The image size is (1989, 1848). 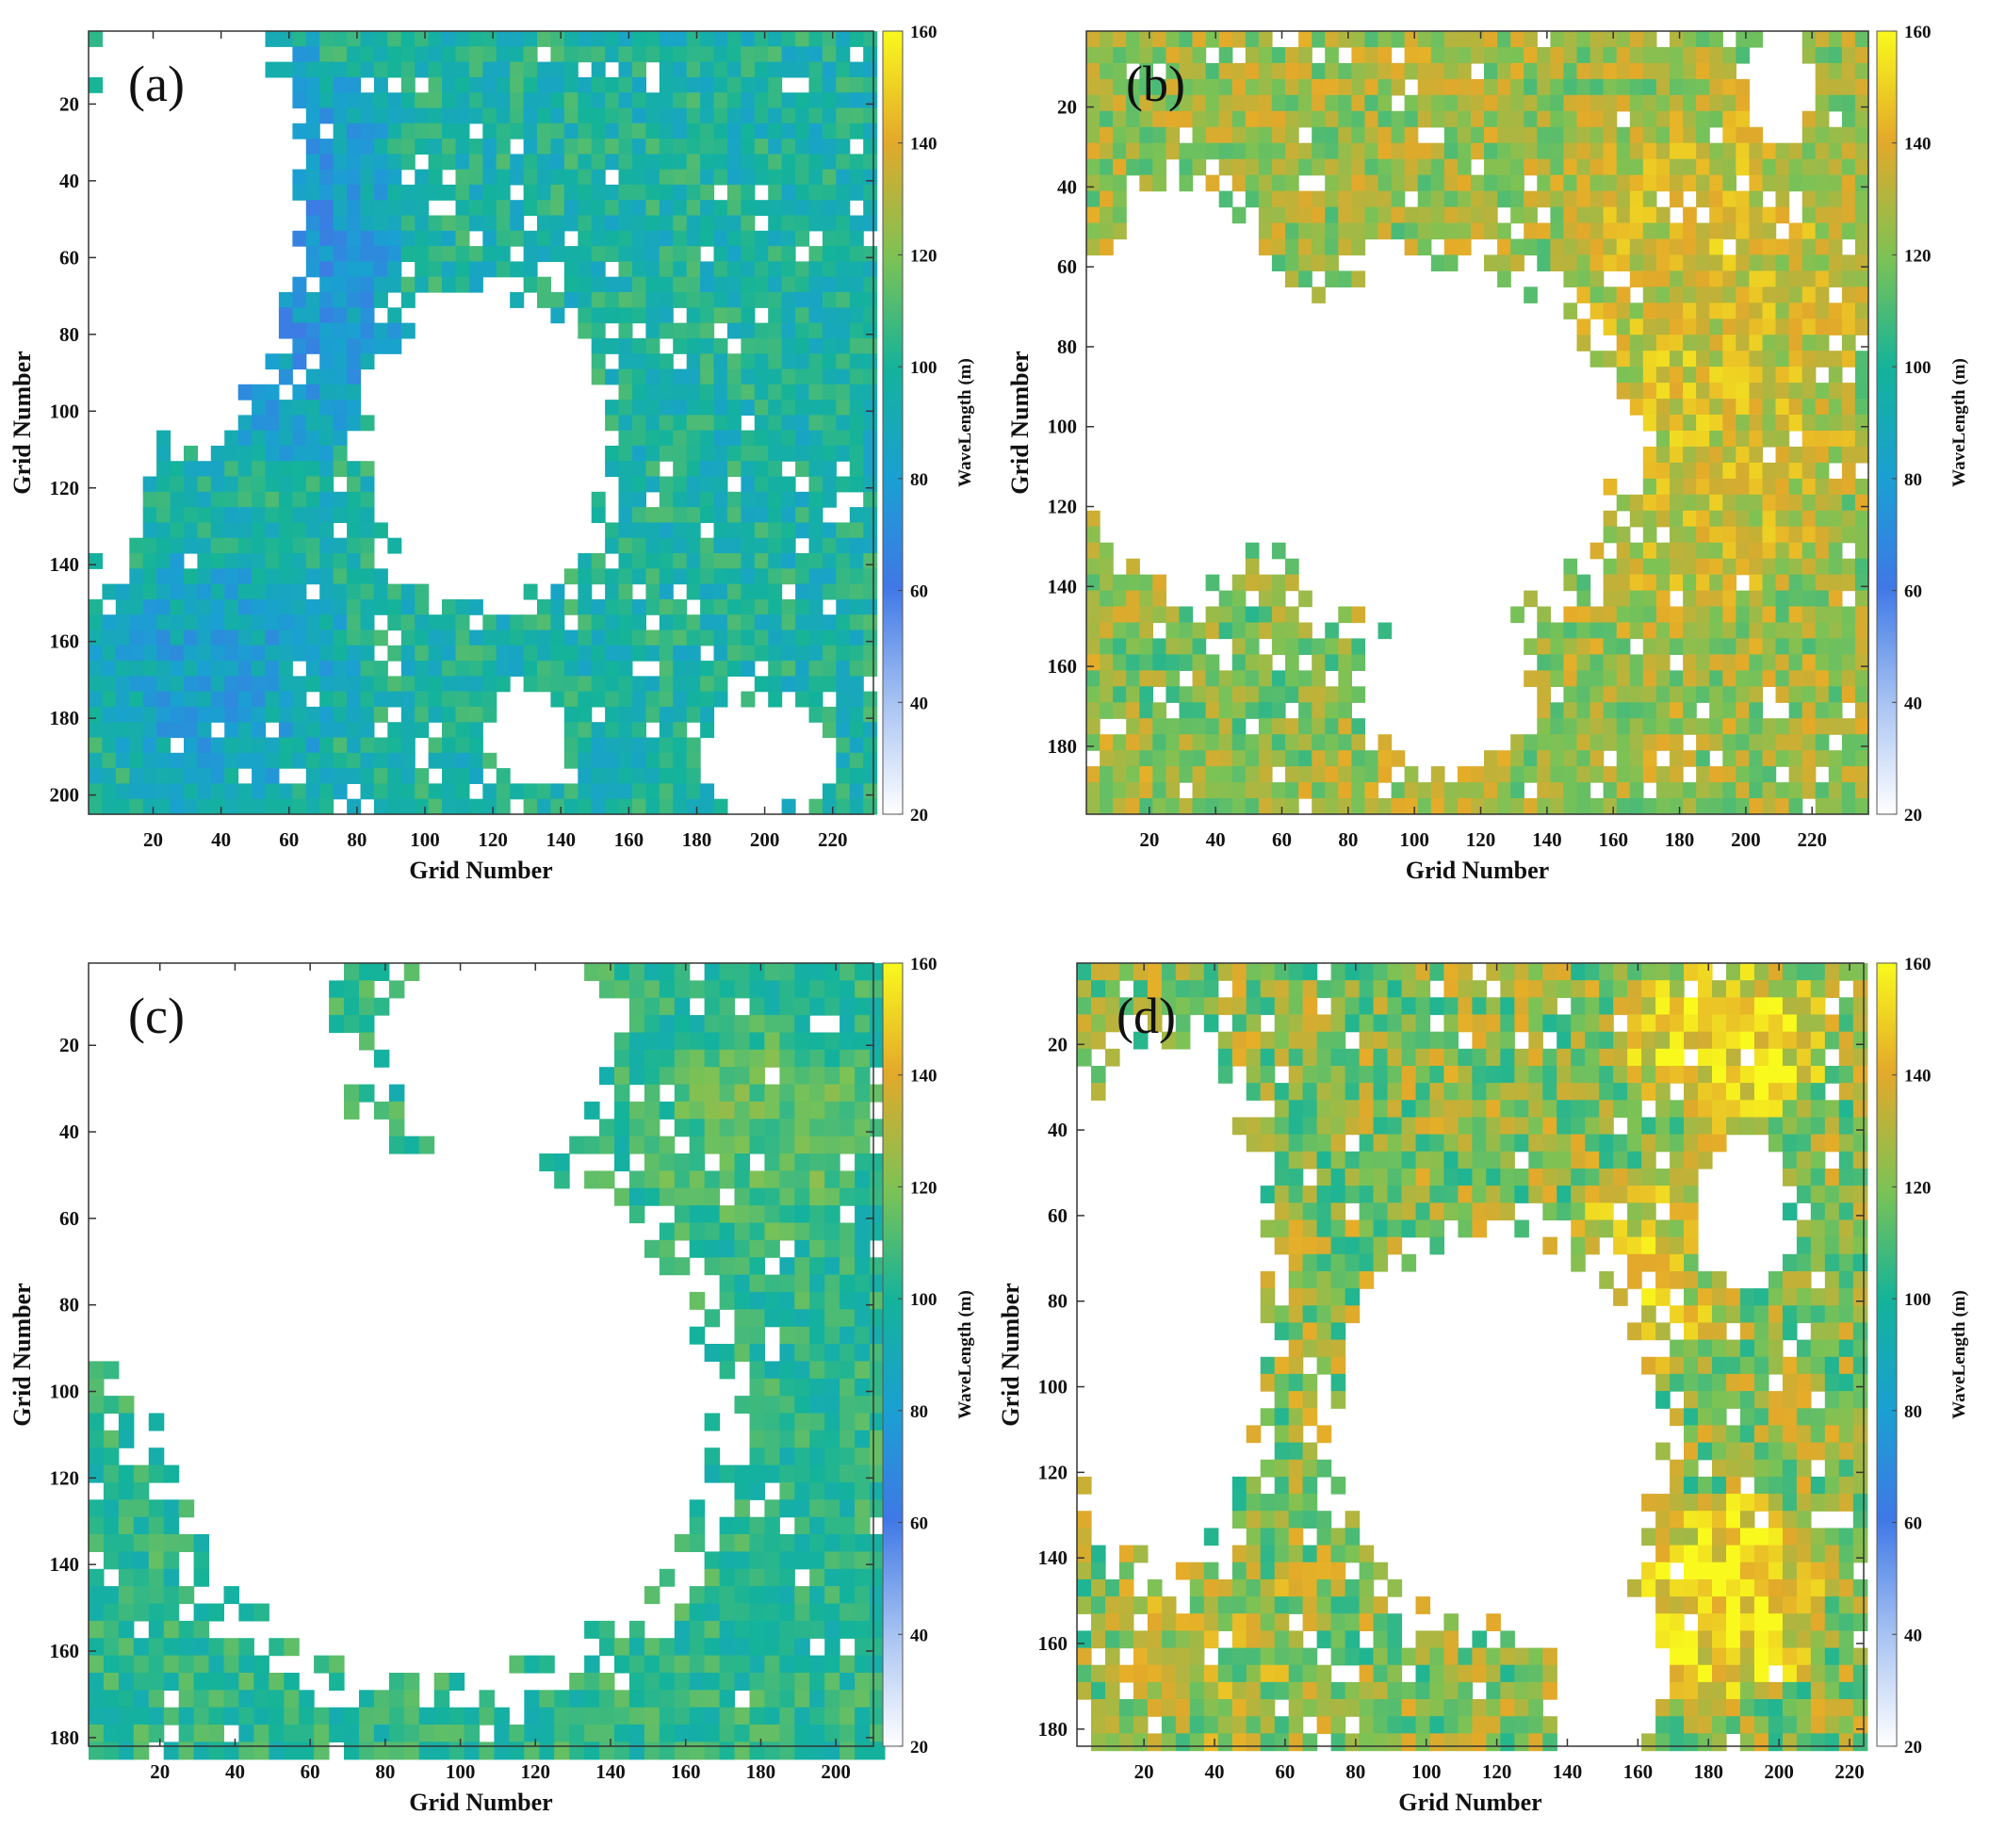 What do you see at coordinates (919, 1524) in the screenshot?
I see `colorbar-tick-label: 60` at bounding box center [919, 1524].